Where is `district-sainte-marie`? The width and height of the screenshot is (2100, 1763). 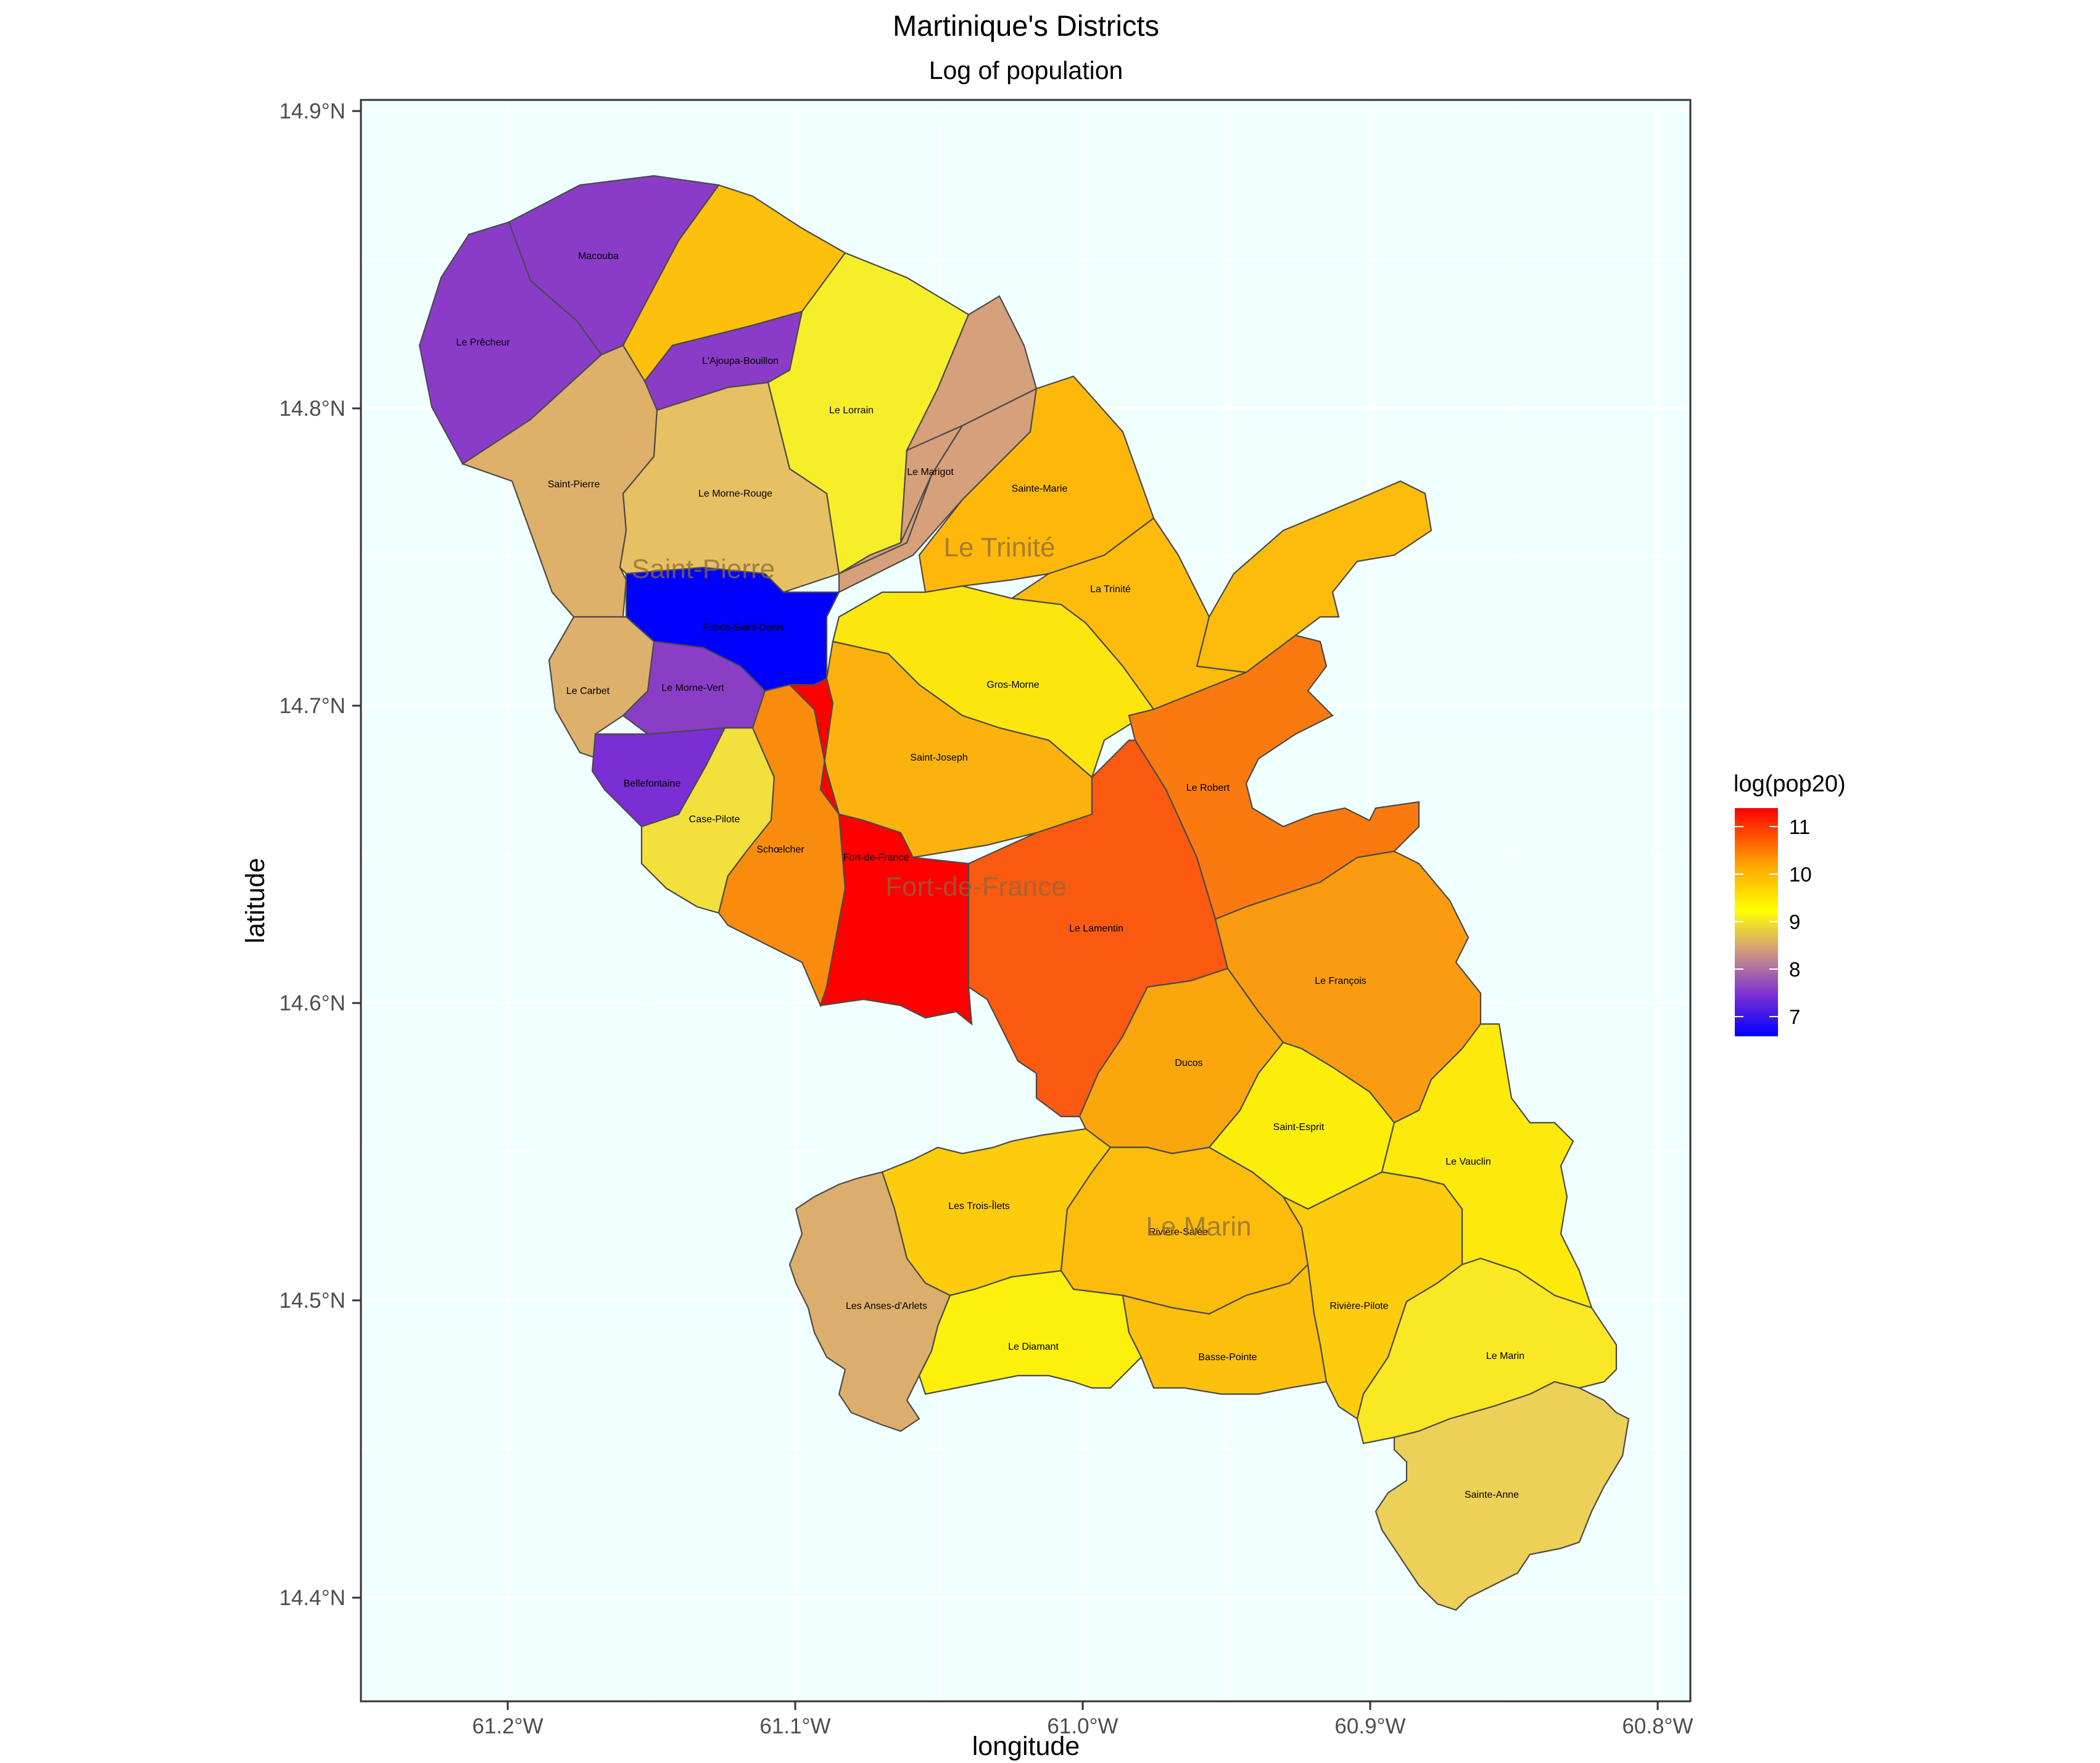
district-sainte-marie is located at coordinates (1036, 484).